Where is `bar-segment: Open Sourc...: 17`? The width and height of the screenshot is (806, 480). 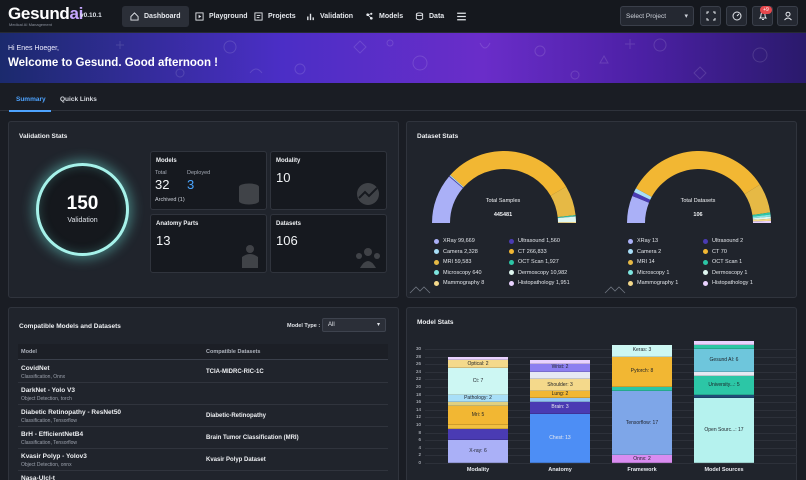 bar-segment: Open Sourc...: 17 is located at coordinates (724, 430).